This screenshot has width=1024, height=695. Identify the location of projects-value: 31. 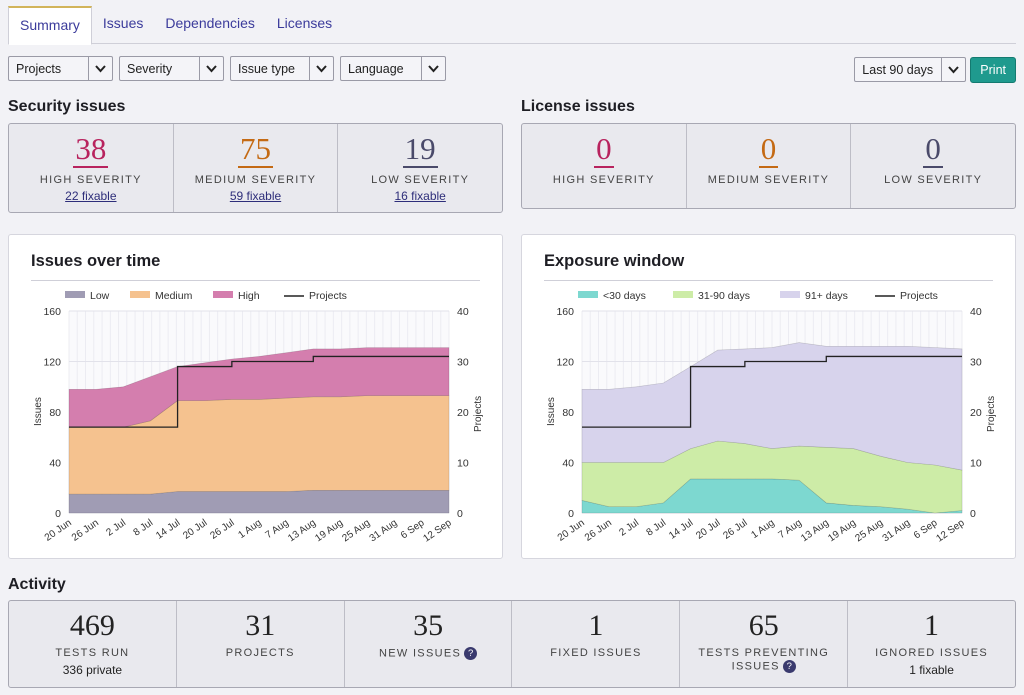
(260, 625).